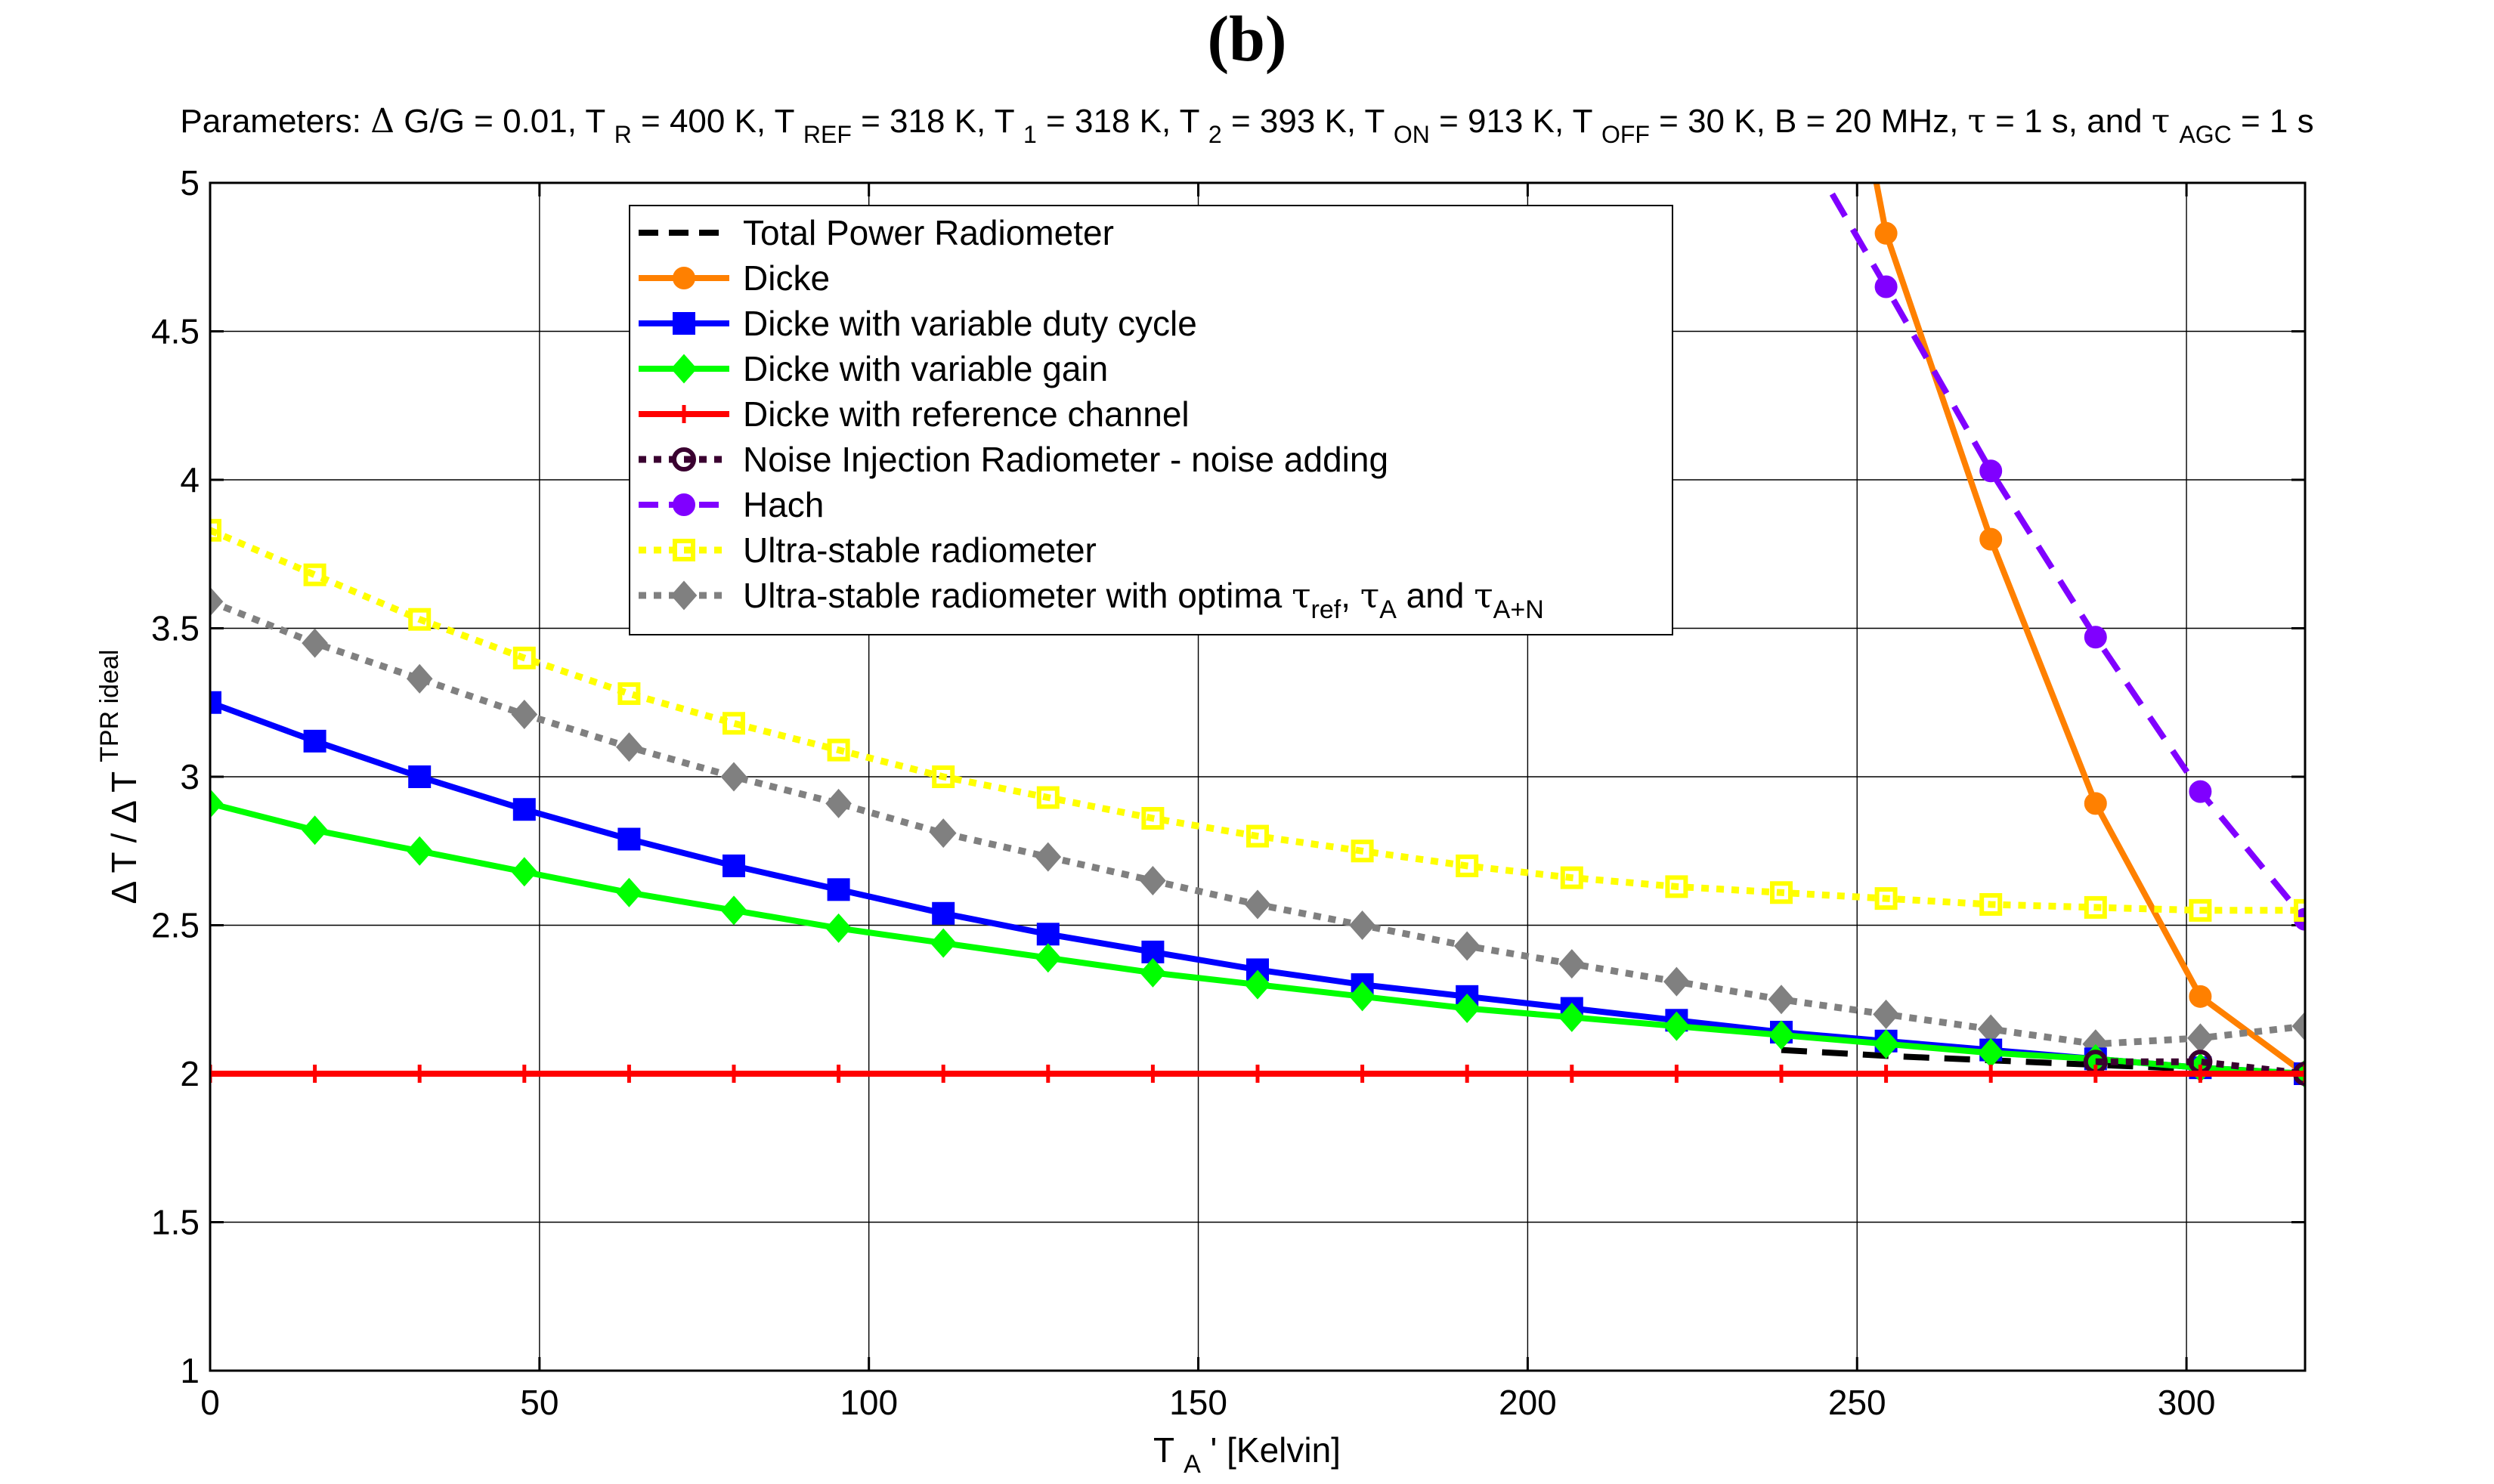 The width and height of the screenshot is (2494, 1484). Describe the element at coordinates (2277, 122) in the screenshot. I see `title-agc-text: = 1 s` at that location.